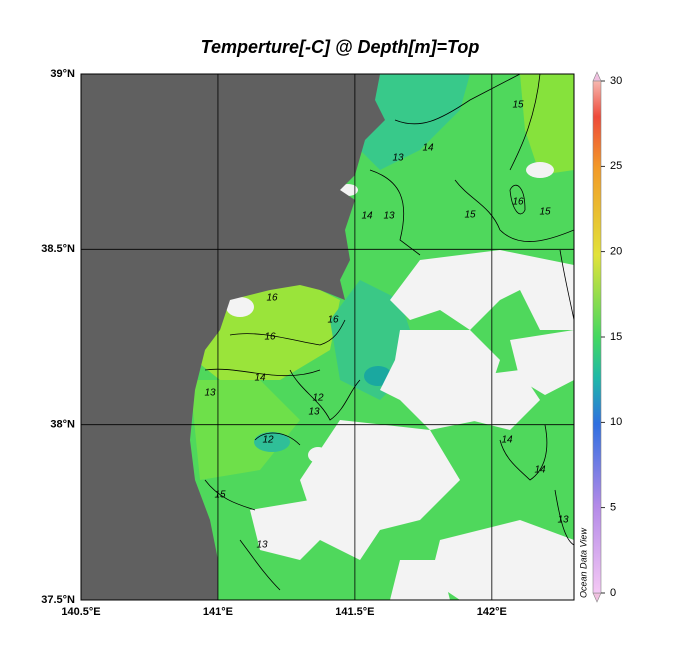 The image size is (684, 660). What do you see at coordinates (492, 612) in the screenshot?
I see `x-tick-label: 142°E` at bounding box center [492, 612].